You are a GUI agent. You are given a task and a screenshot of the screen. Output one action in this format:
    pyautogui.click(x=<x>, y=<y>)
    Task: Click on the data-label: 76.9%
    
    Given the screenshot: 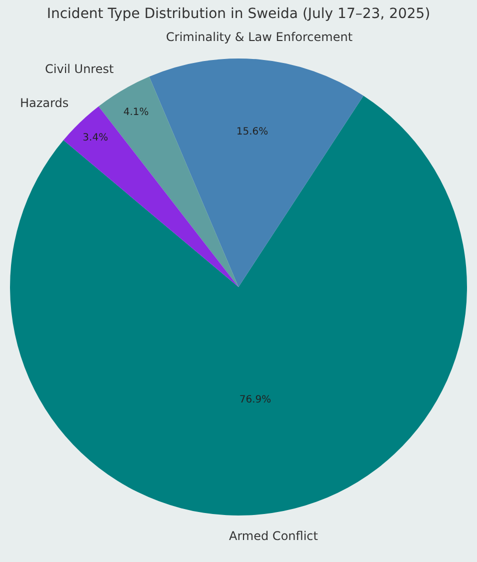 What is the action you would take?
    pyautogui.click(x=255, y=400)
    